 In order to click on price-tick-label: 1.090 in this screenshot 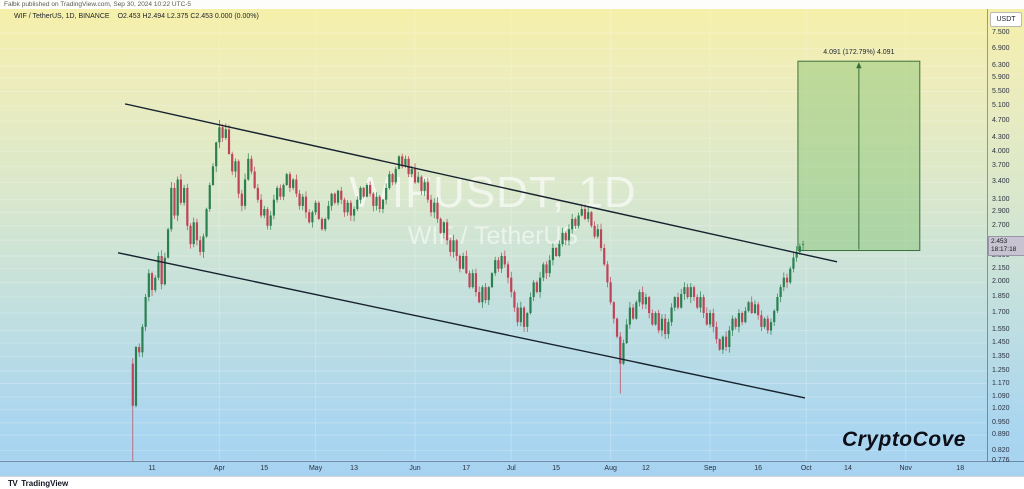, I will do `click(1001, 396)`.